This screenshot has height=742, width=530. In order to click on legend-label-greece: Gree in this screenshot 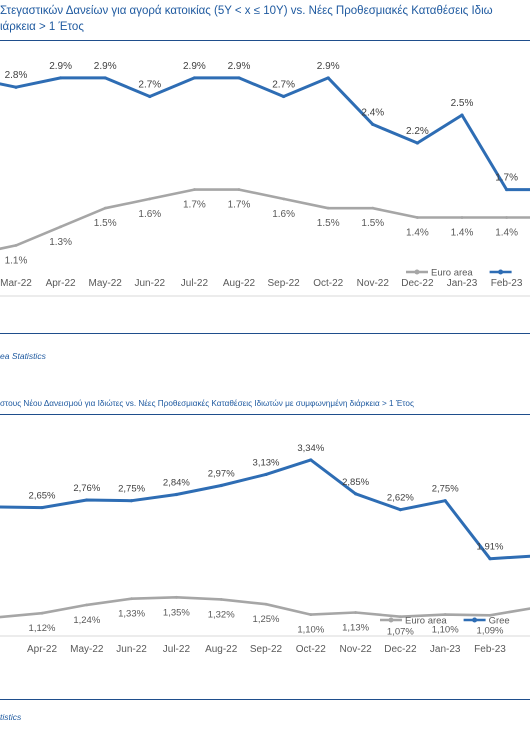, I will do `click(499, 621)`.